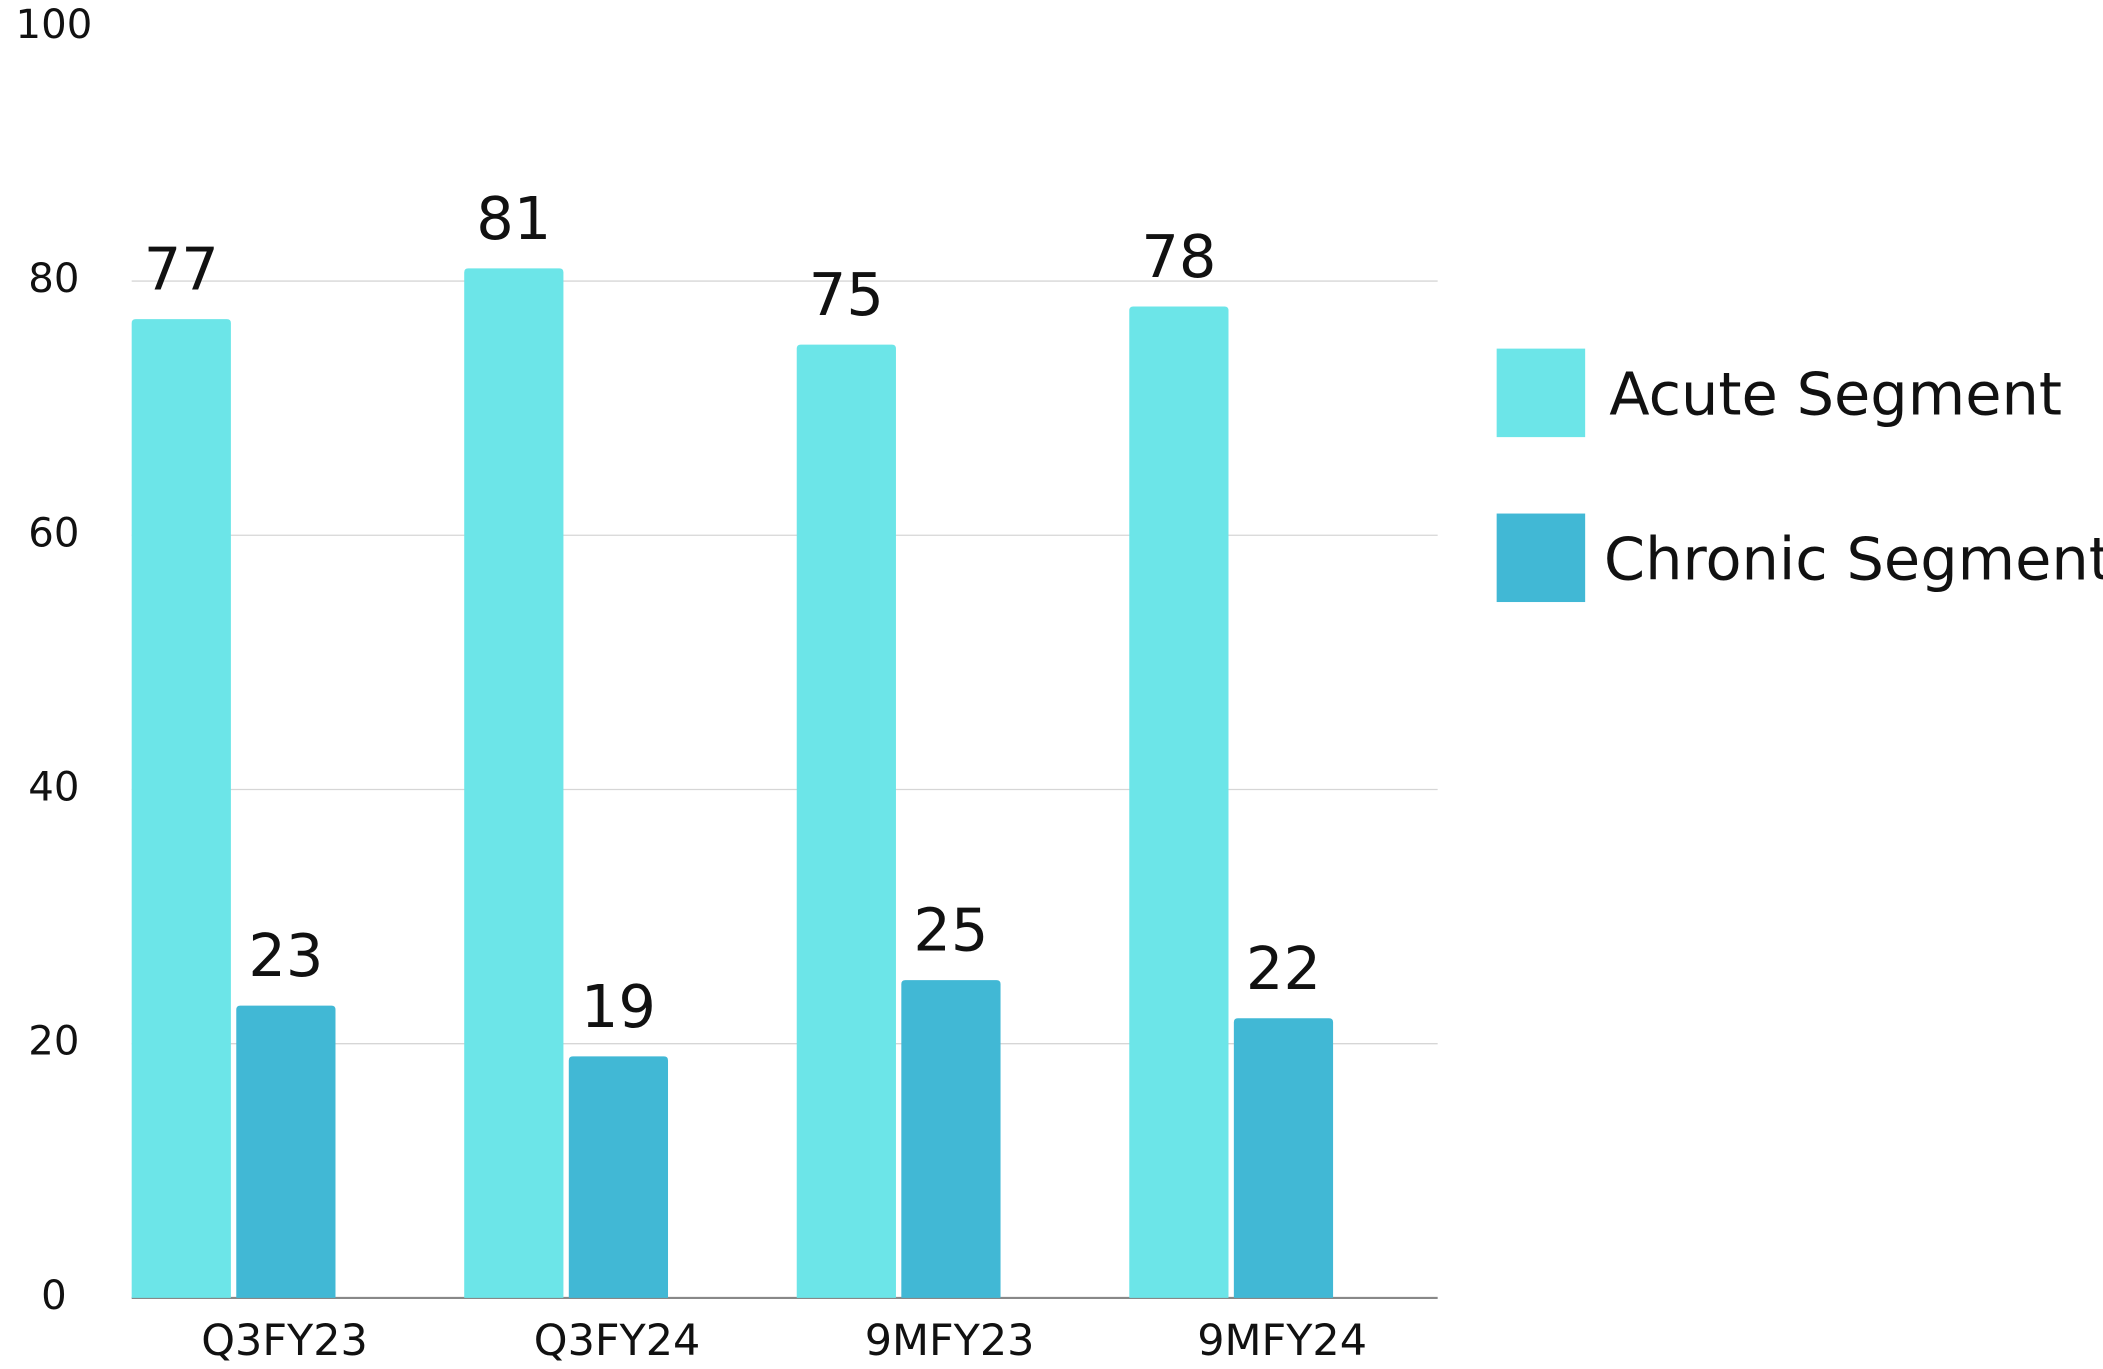  I want to click on value-label: 23, so click(285, 955).